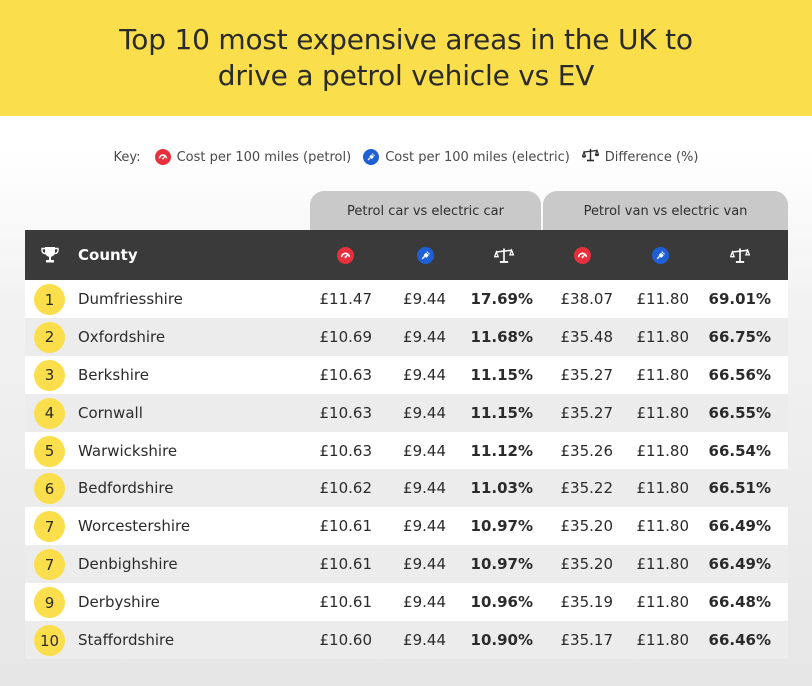 The height and width of the screenshot is (686, 812). I want to click on car-difference-cell: 17.69%, so click(501, 299).